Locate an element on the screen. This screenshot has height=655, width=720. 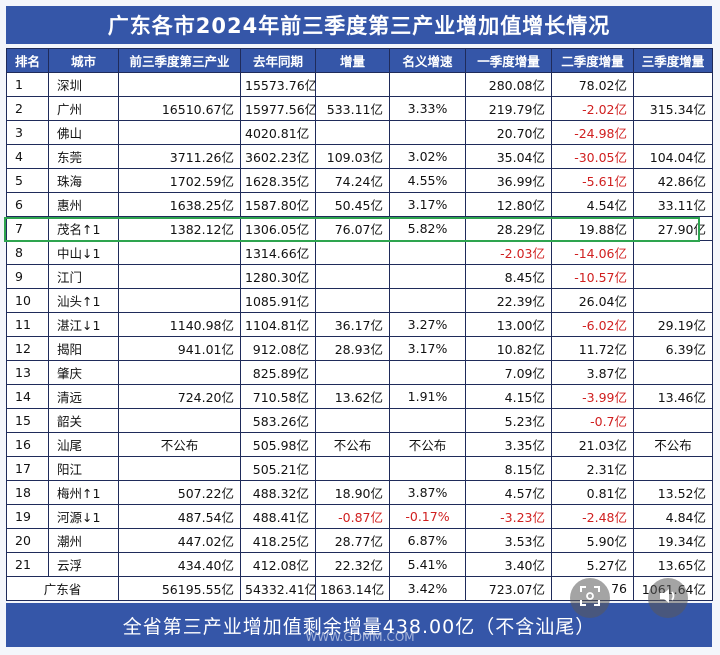
table-cell: 不公布 is located at coordinates (352, 444).